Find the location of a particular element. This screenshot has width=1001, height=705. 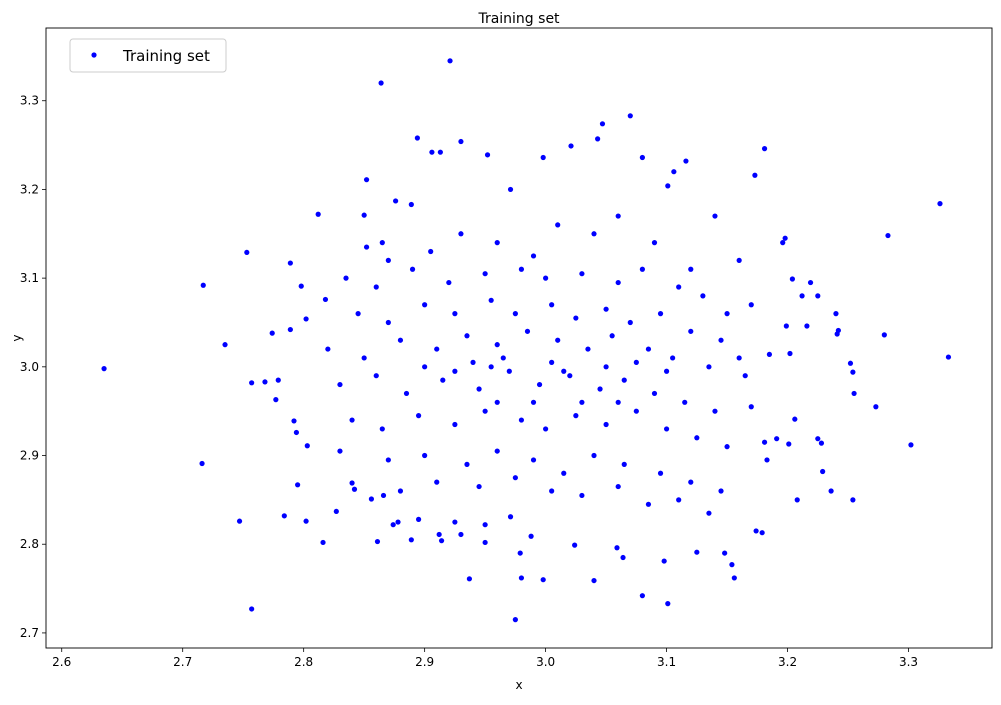

y-tick-label: 2.7 is located at coordinates (29, 633).